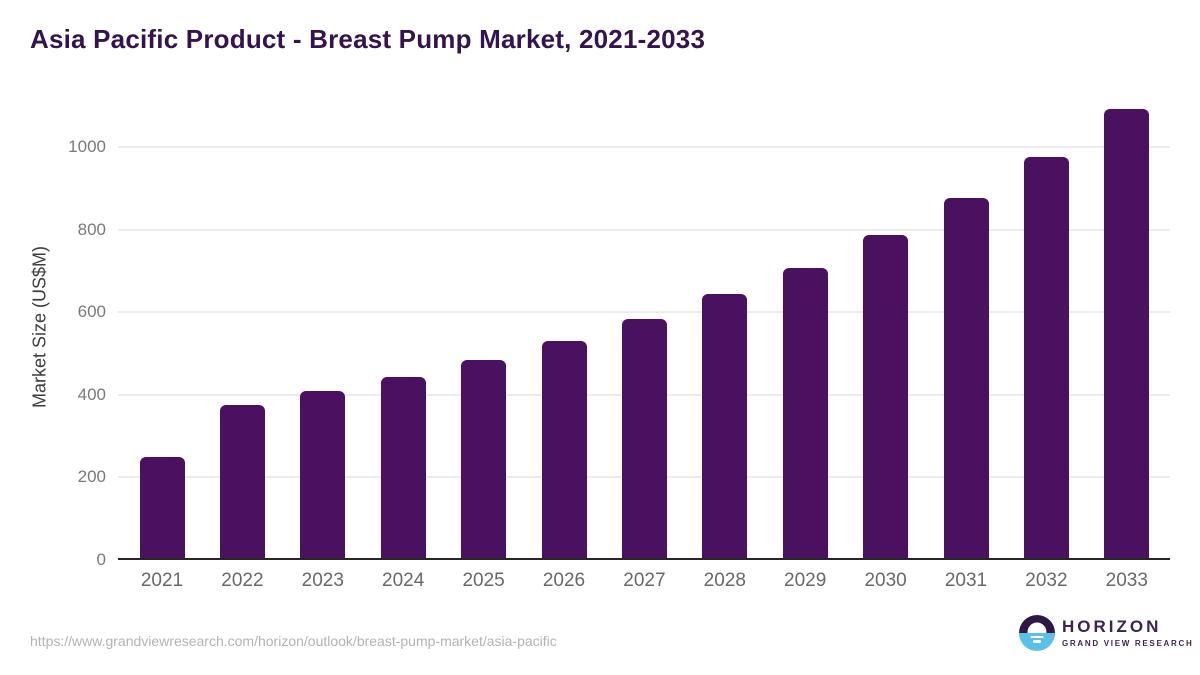  I want to click on x-tick-label-2032: 2032, so click(1046, 580).